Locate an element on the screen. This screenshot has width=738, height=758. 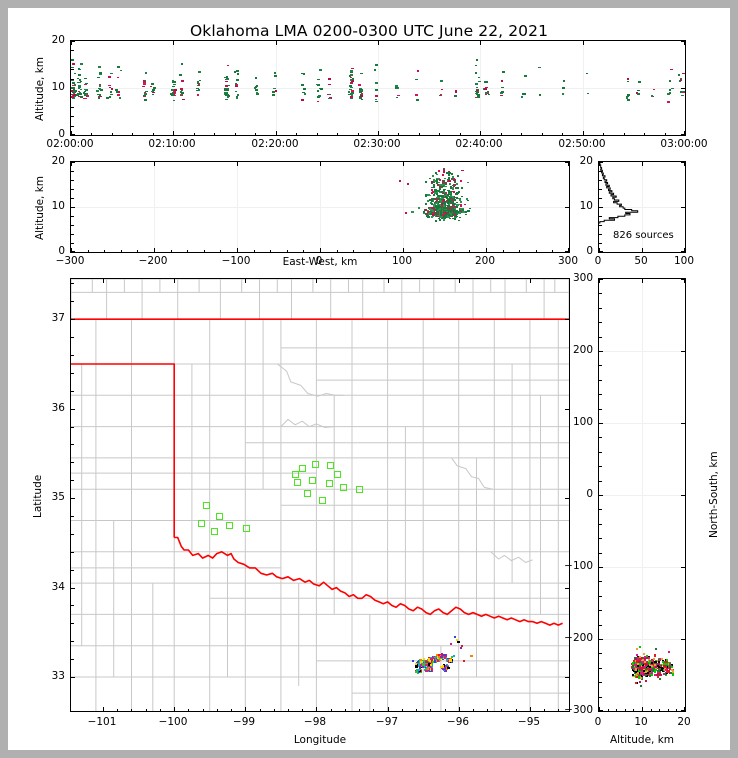
y-axis-label-ns: North-South, km is located at coordinates (714, 494).